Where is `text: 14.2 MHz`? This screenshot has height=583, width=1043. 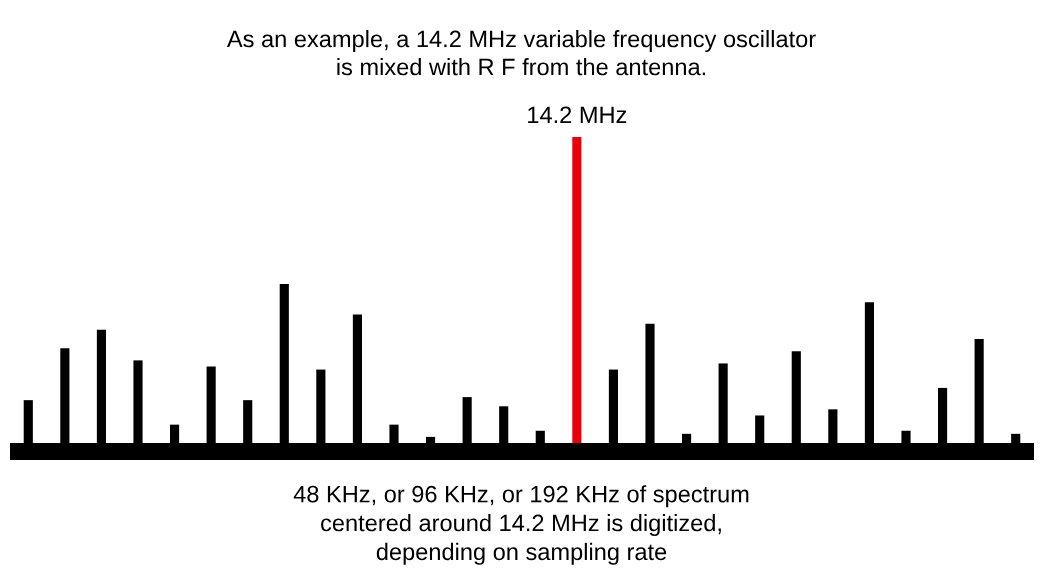 text: 14.2 MHz is located at coordinates (577, 114).